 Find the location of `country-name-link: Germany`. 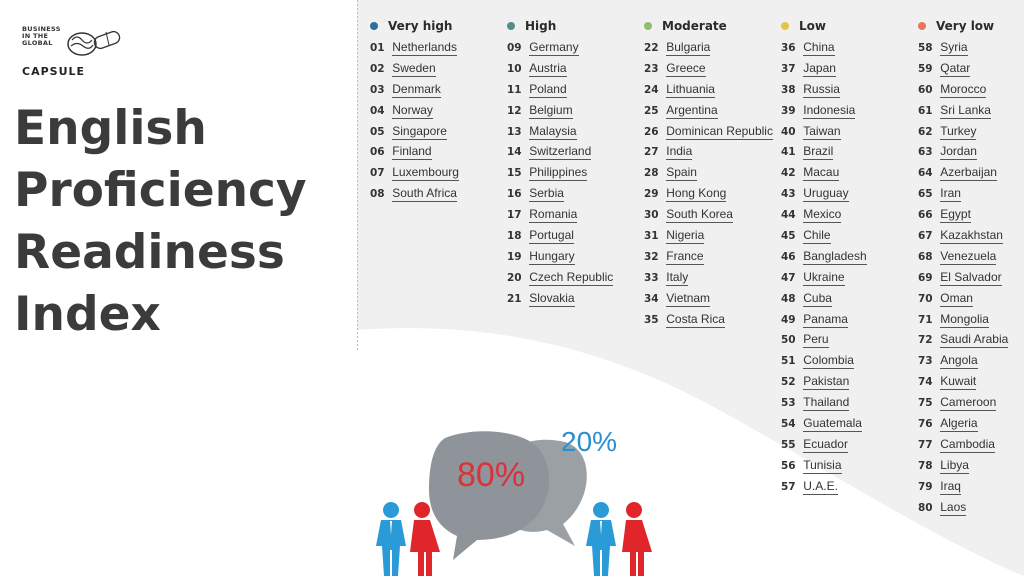

country-name-link: Germany is located at coordinates (554, 48).